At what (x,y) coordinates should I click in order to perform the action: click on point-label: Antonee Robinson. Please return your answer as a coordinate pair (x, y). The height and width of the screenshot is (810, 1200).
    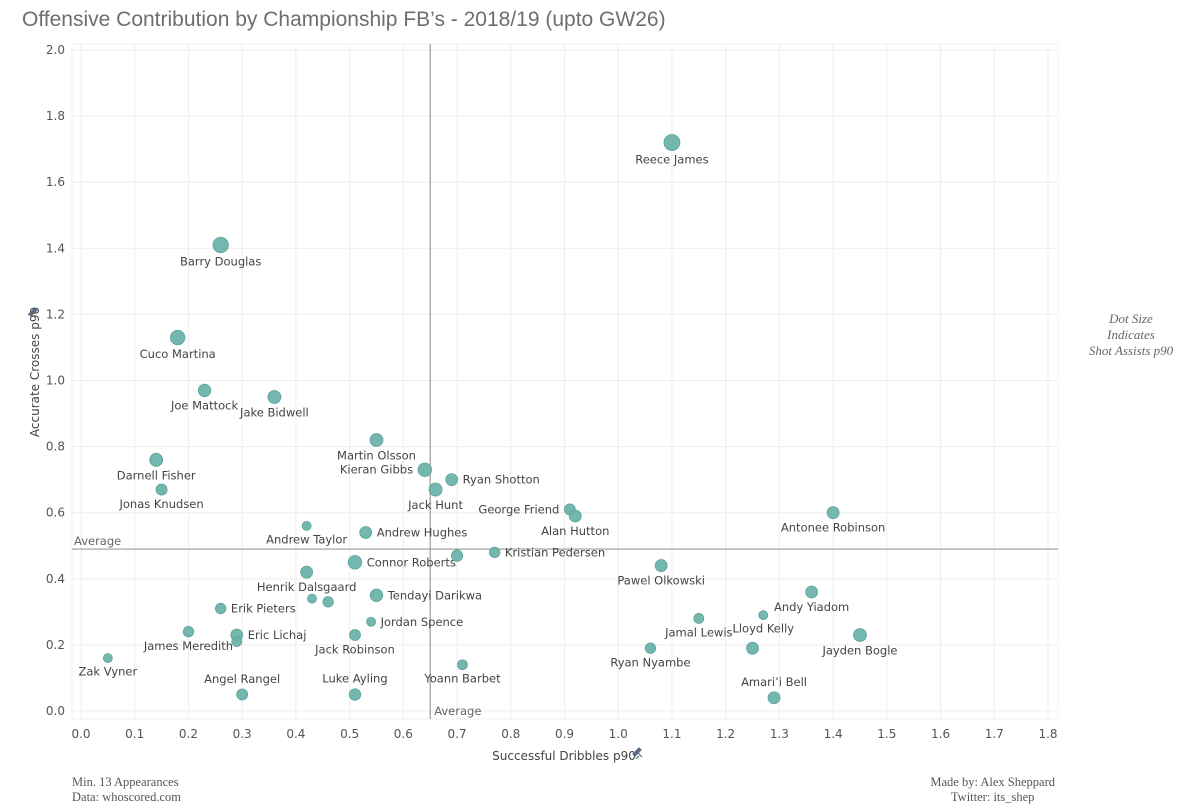
    Looking at the image, I should click on (833, 528).